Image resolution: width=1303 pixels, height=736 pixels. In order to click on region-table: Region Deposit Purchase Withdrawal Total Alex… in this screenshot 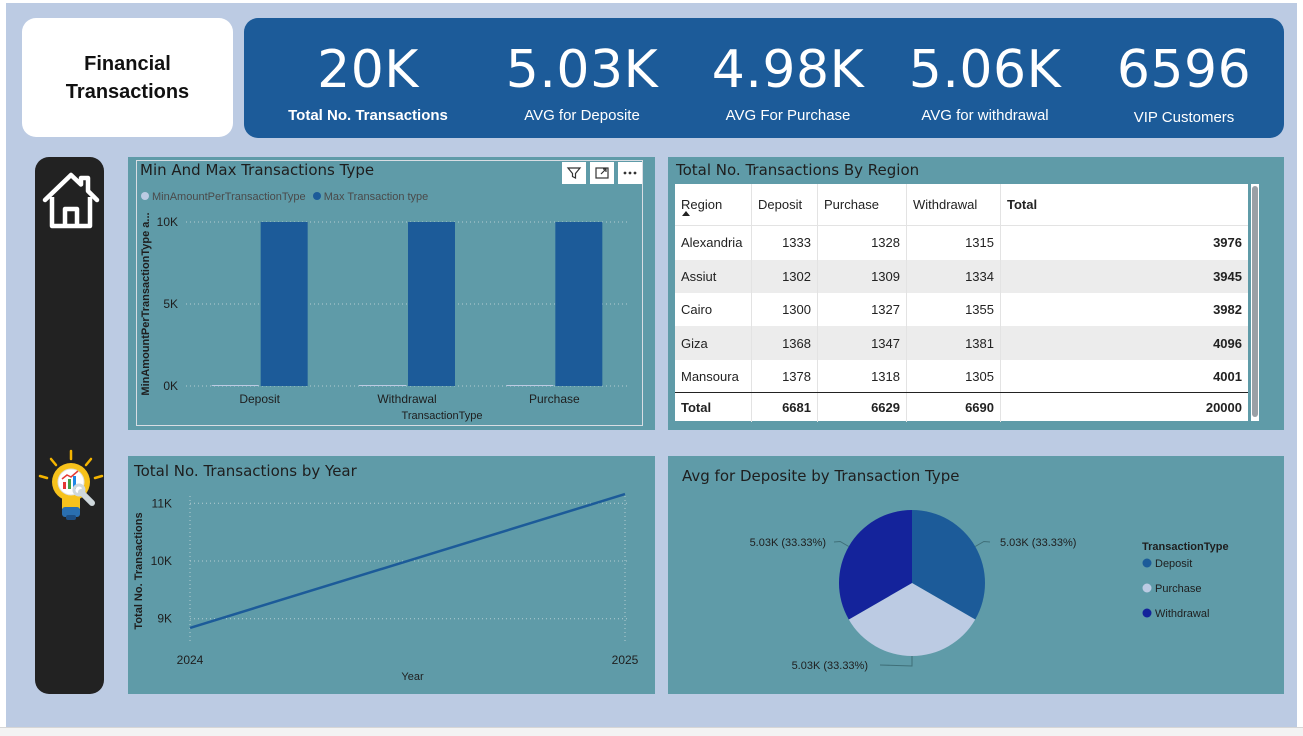, I will do `click(961, 303)`.